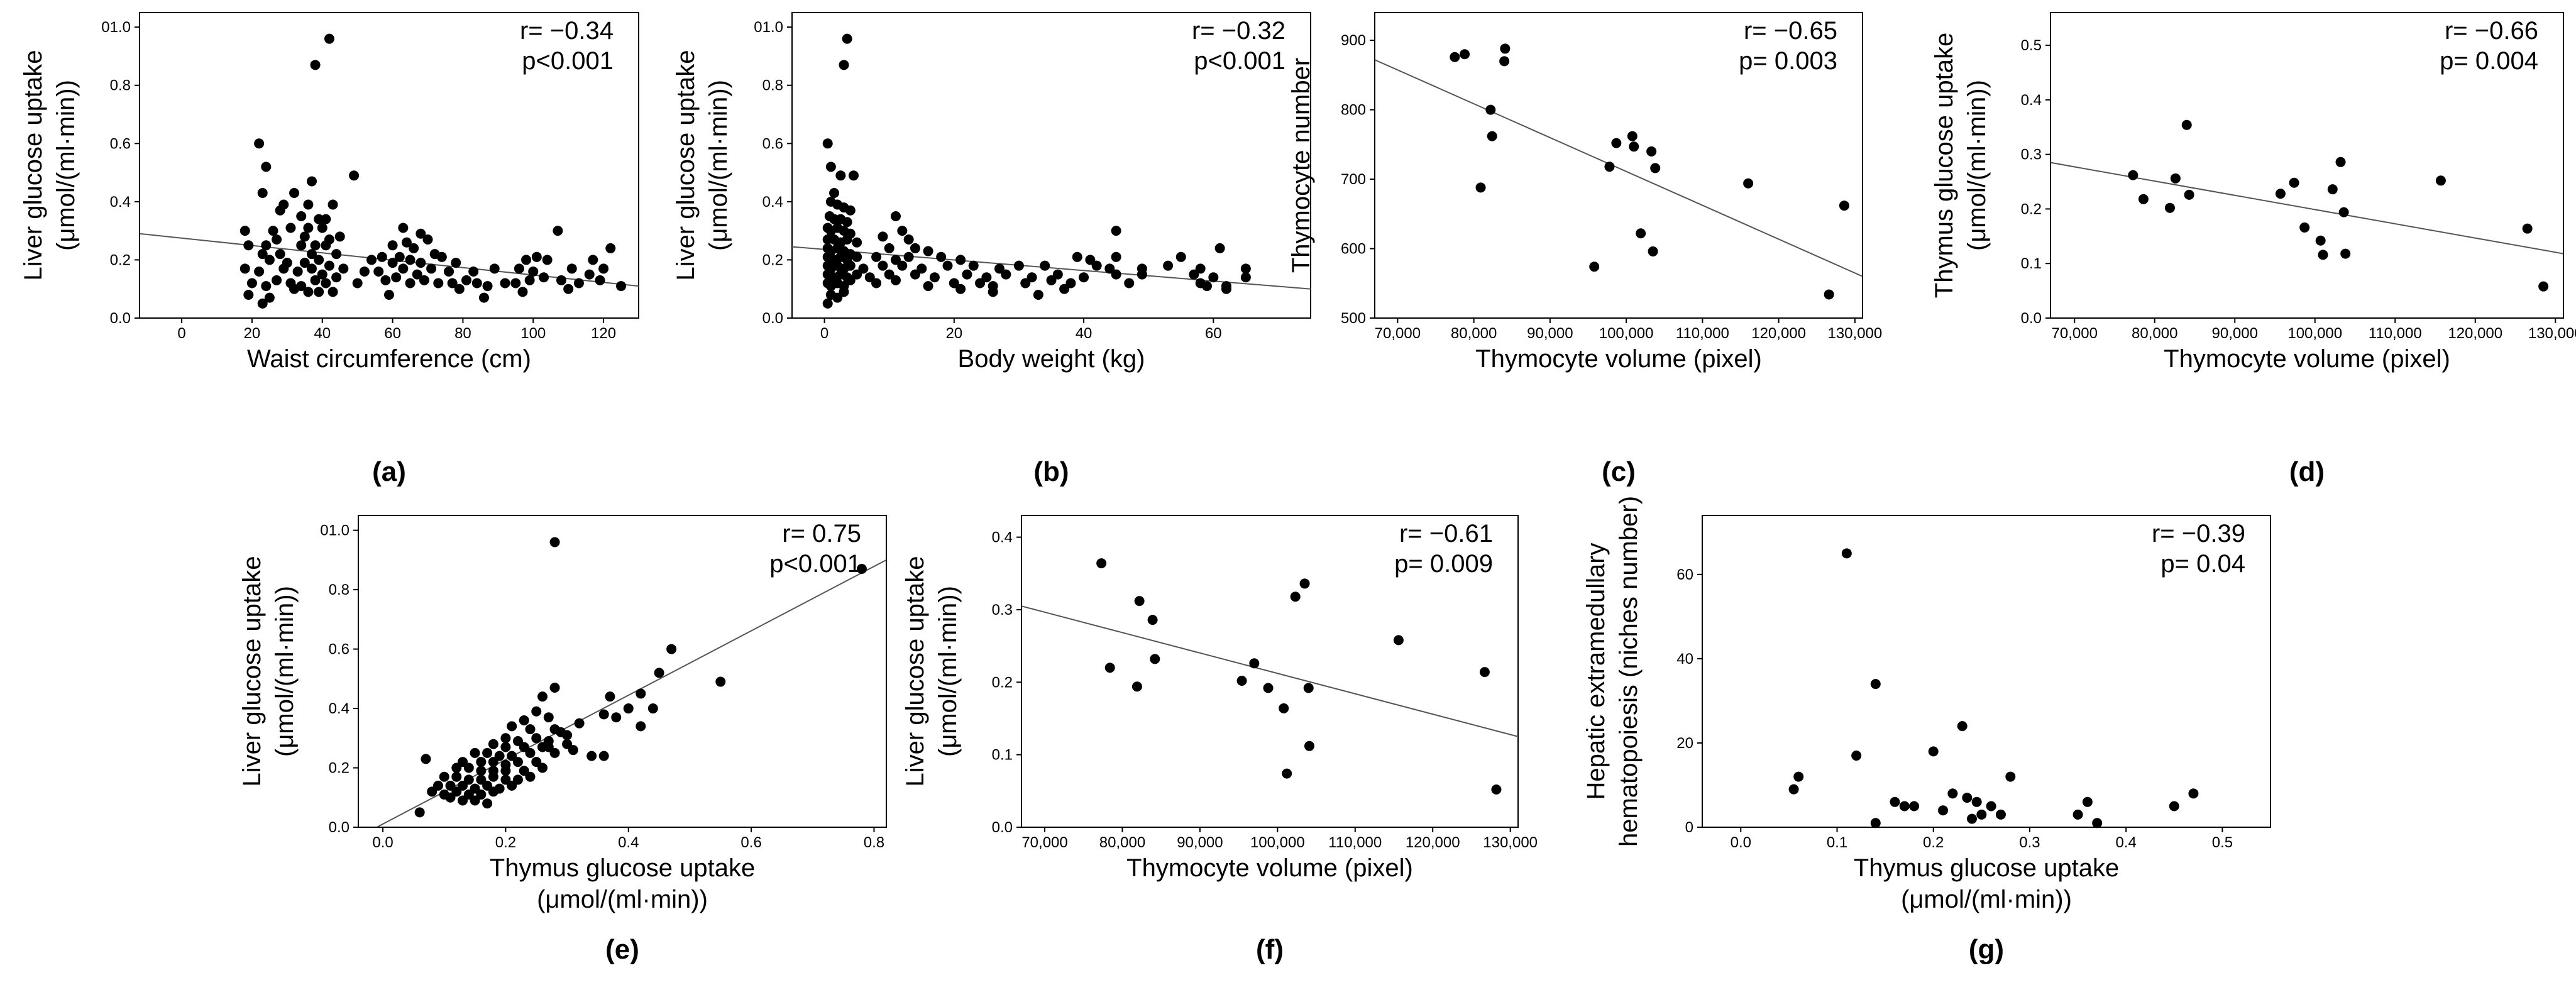  Describe the element at coordinates (1003, 827) in the screenshot. I see `y-tick-label: 0.0` at that location.